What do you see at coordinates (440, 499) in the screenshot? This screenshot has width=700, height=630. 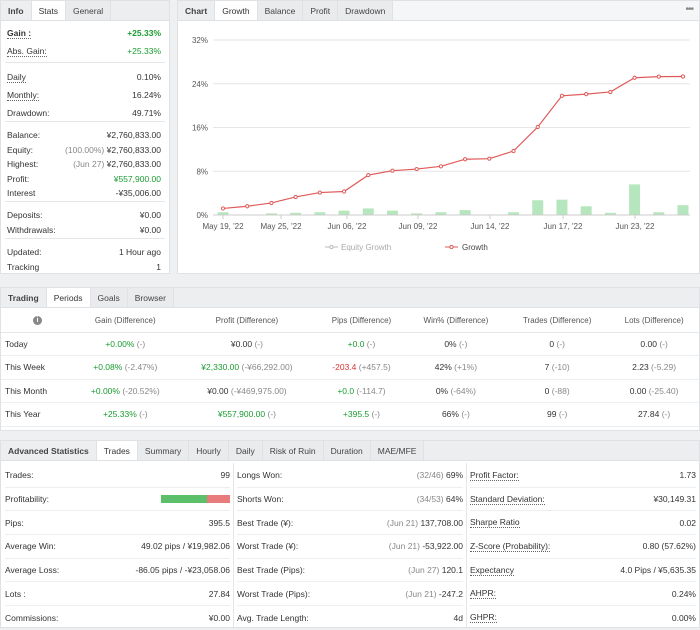 I see `stat-value-wrap: (34/53) 64%` at bounding box center [440, 499].